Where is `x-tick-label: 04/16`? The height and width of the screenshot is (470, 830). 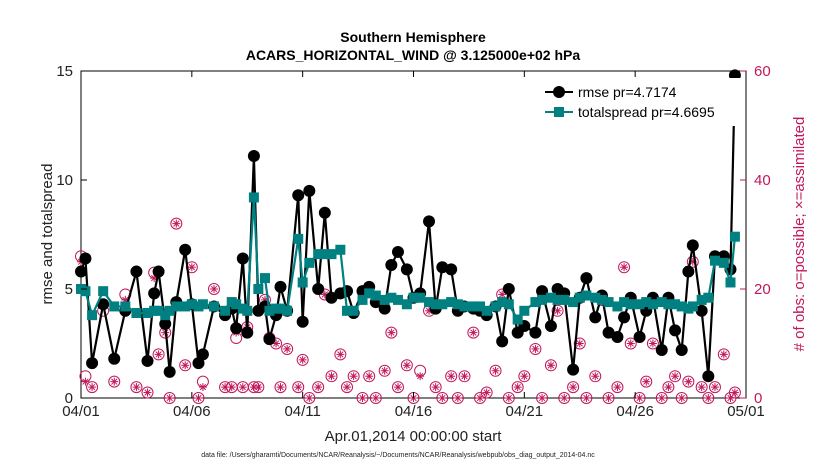 x-tick-label: 04/16 is located at coordinates (414, 411).